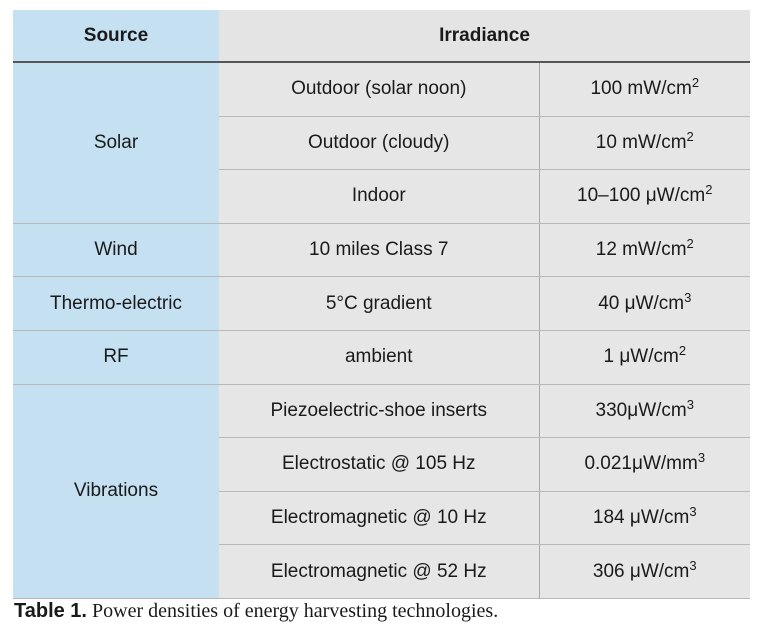 The width and height of the screenshot is (765, 636). Describe the element at coordinates (644, 303) in the screenshot. I see `irradiance-value-cell: 40 μW/cm3` at that location.